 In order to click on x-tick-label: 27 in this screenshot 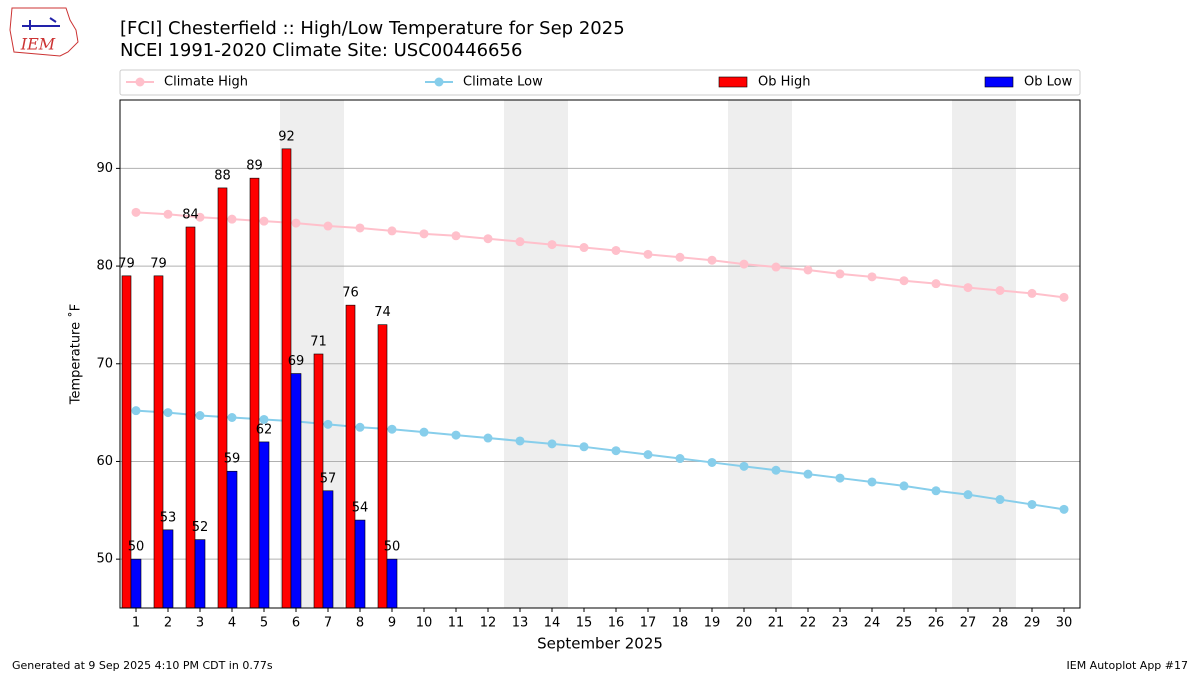, I will do `click(968, 623)`.